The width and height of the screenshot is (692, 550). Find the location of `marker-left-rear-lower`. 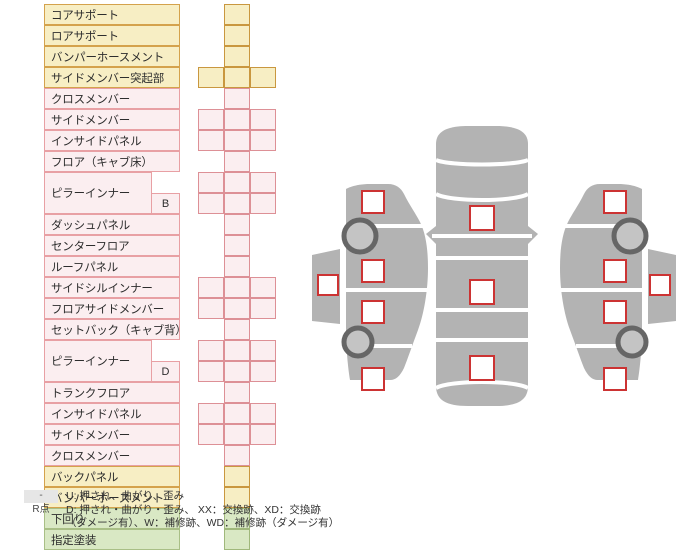

marker-left-rear-lower is located at coordinates (373, 379).